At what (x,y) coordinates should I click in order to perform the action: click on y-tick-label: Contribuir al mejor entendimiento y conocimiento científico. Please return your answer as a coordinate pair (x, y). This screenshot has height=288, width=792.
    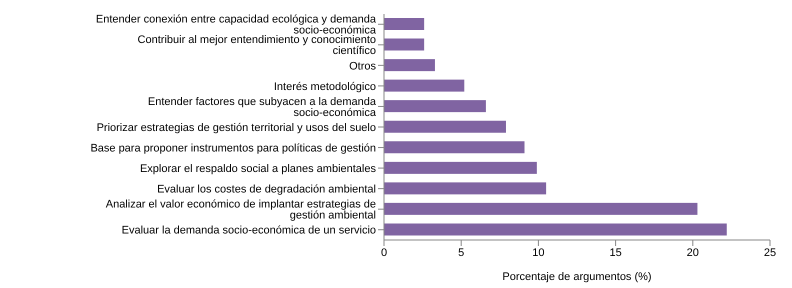
    Looking at the image, I should click on (257, 46).